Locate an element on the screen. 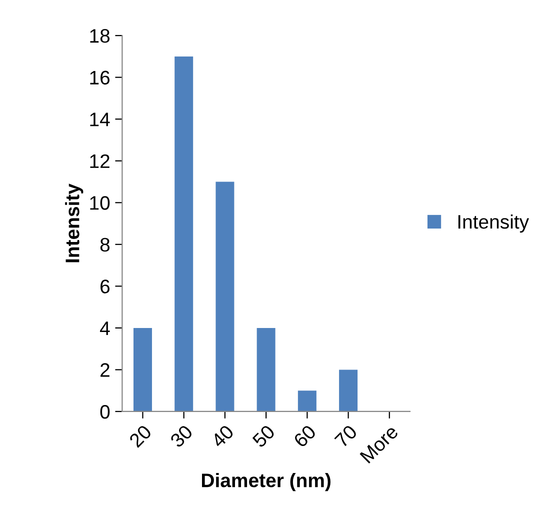  x-tick-label: 20 is located at coordinates (140, 436).